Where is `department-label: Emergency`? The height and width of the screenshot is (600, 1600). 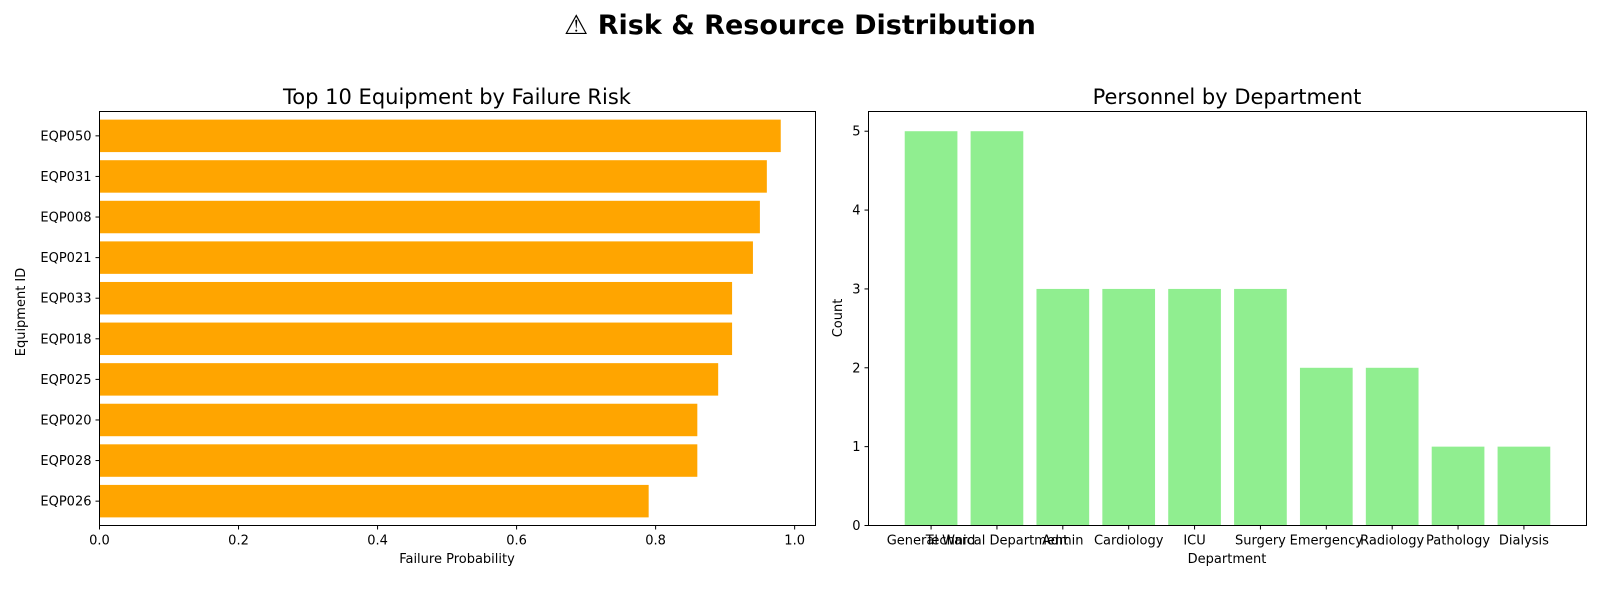
department-label: Emergency is located at coordinates (1327, 541).